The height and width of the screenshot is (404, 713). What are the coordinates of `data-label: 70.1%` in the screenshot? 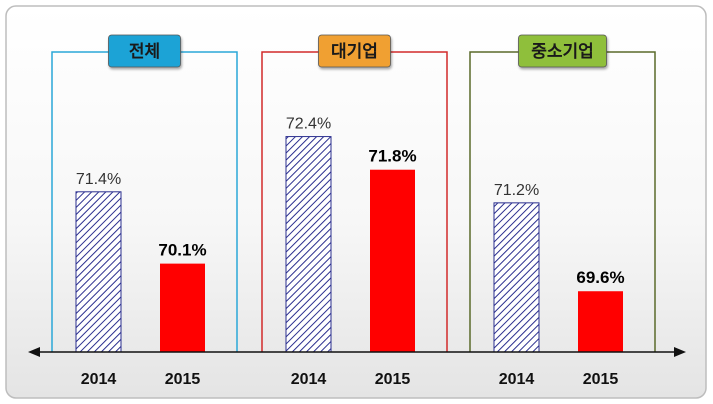 It's located at (182, 250).